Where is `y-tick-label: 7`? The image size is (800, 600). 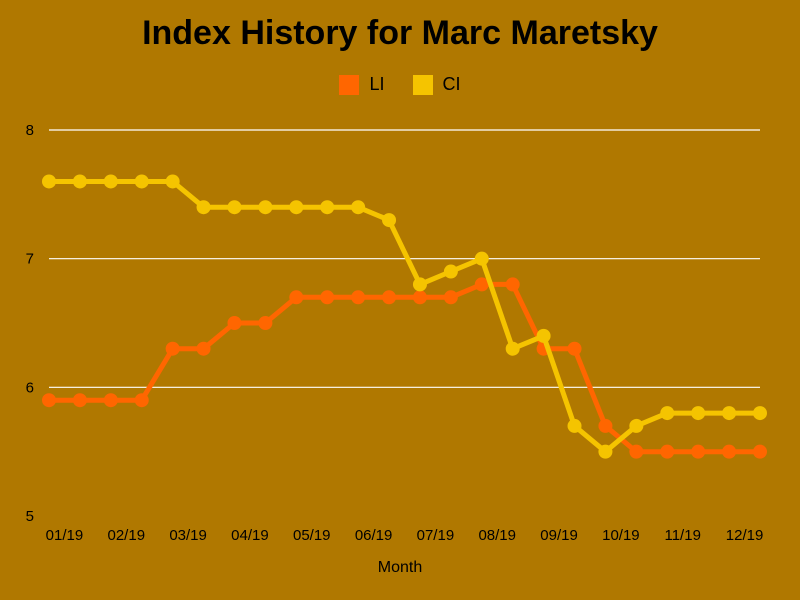
y-tick-label: 7 is located at coordinates (30, 259).